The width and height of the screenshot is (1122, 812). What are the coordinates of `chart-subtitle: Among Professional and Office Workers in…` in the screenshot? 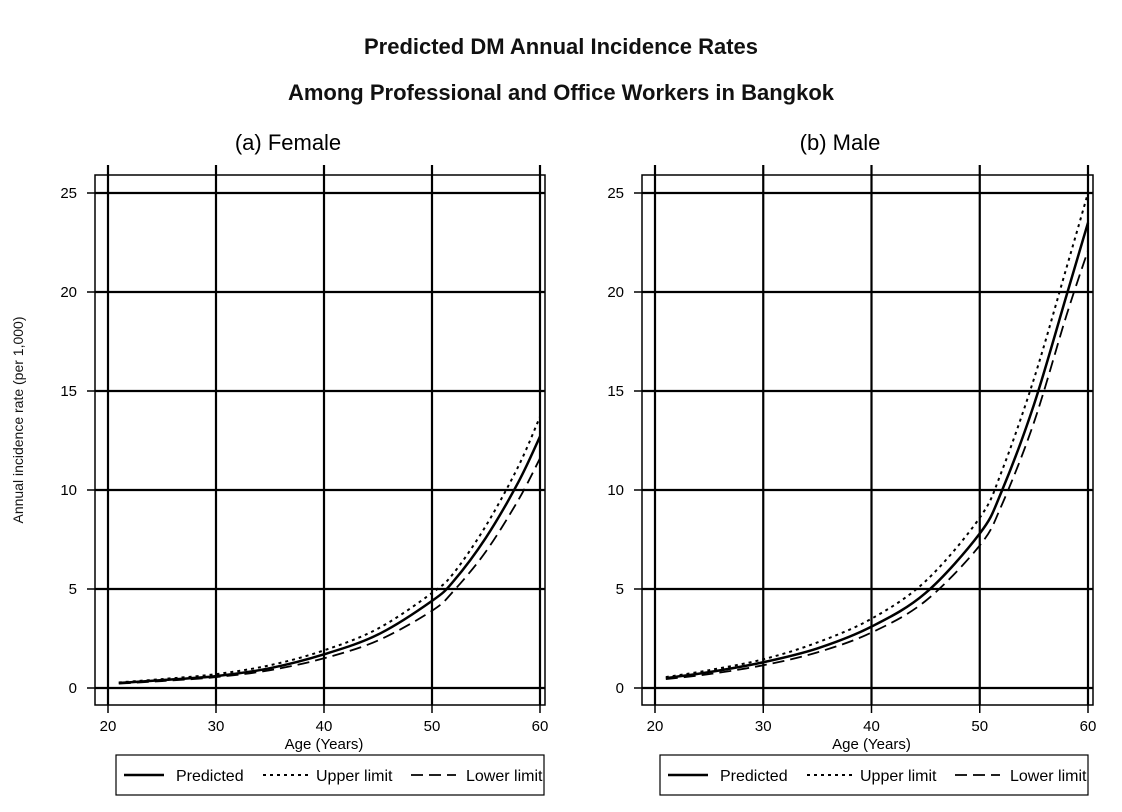 It's located at (561, 92).